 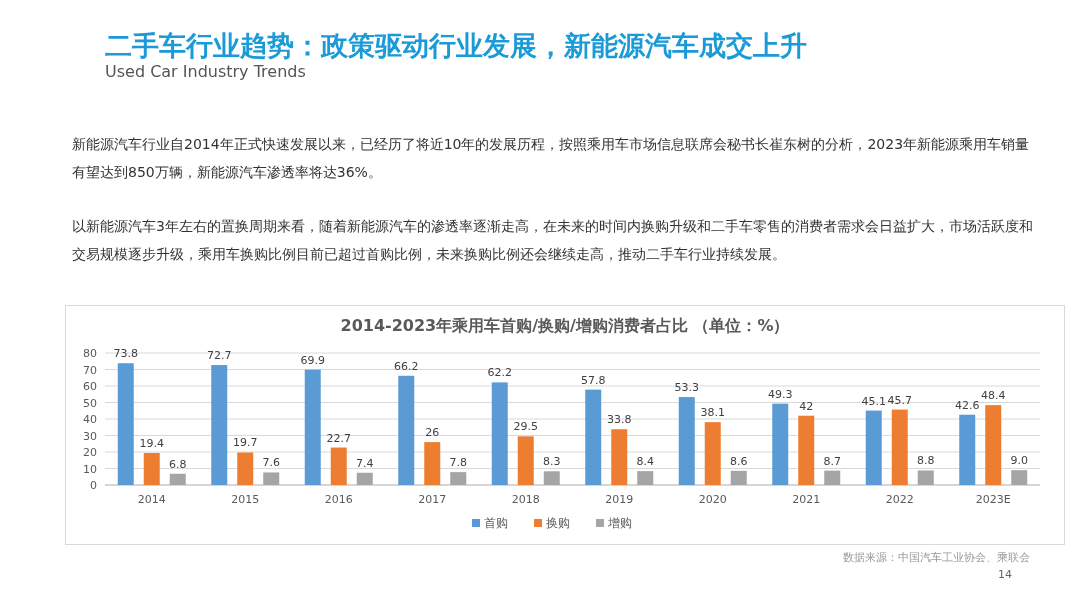 What do you see at coordinates (1019, 461) in the screenshot?
I see `data-label: 9.0` at bounding box center [1019, 461].